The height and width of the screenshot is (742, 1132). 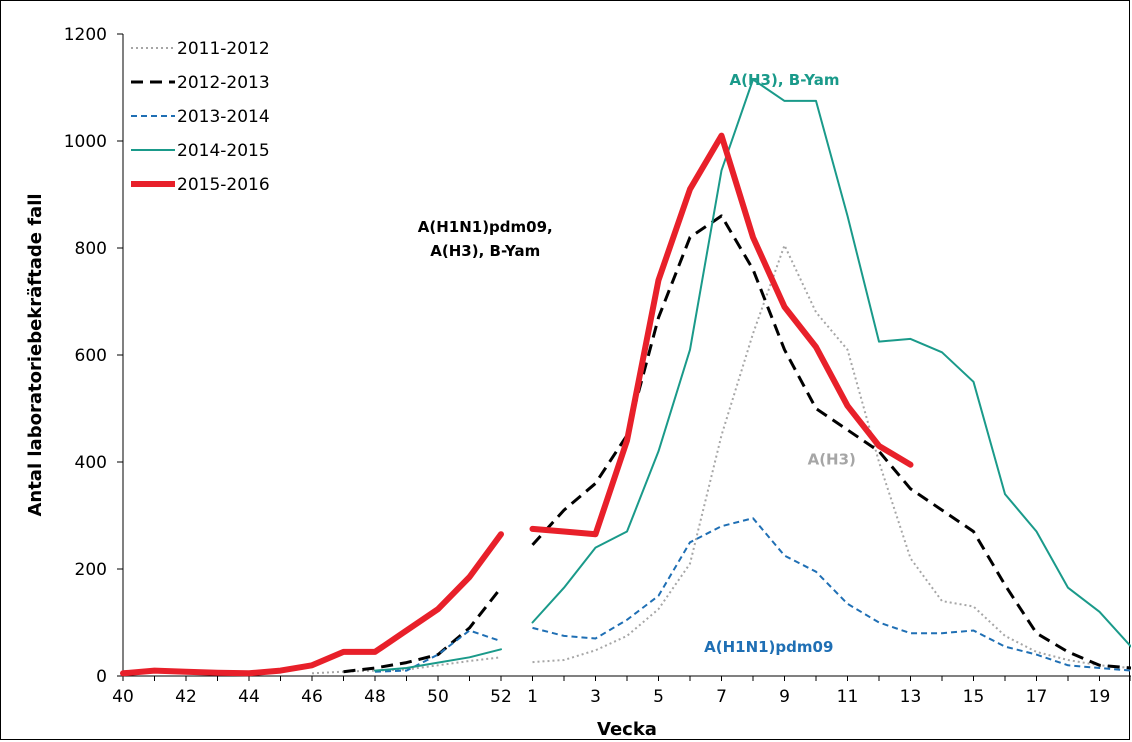 What do you see at coordinates (627, 729) in the screenshot?
I see `x-axis-title: Vecka` at bounding box center [627, 729].